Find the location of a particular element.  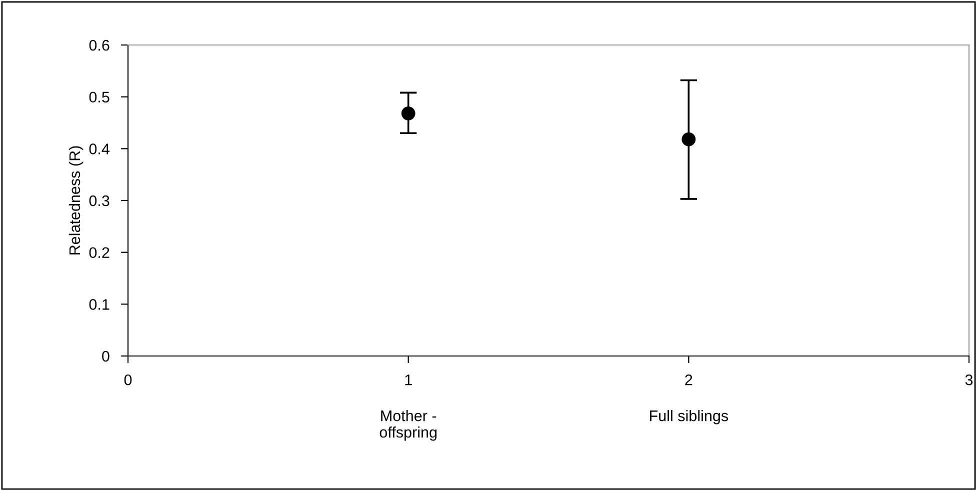

x-tick-label: 0 is located at coordinates (128, 380).